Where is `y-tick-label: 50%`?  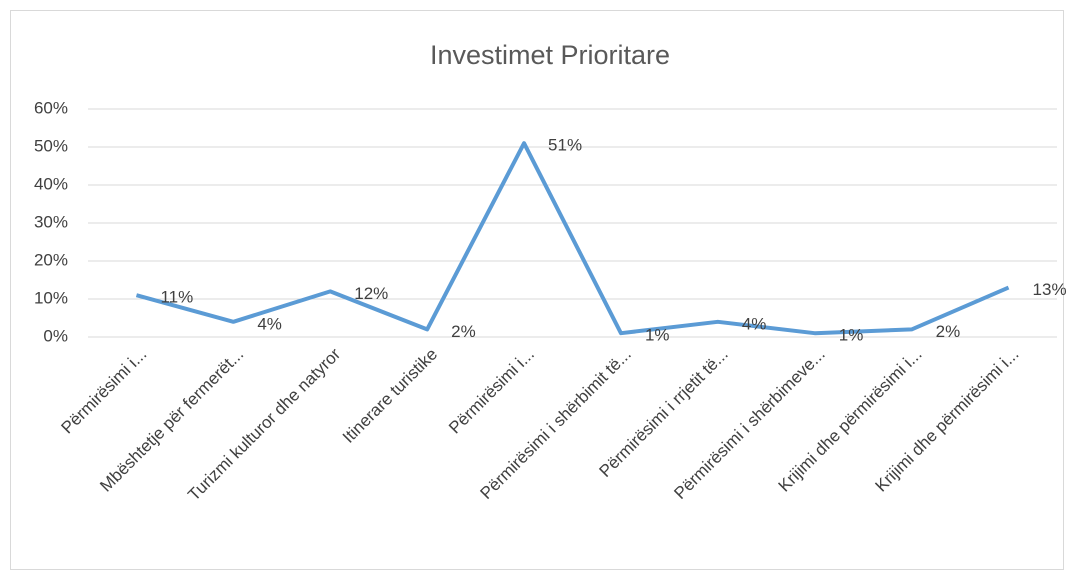
y-tick-label: 50% is located at coordinates (51, 145).